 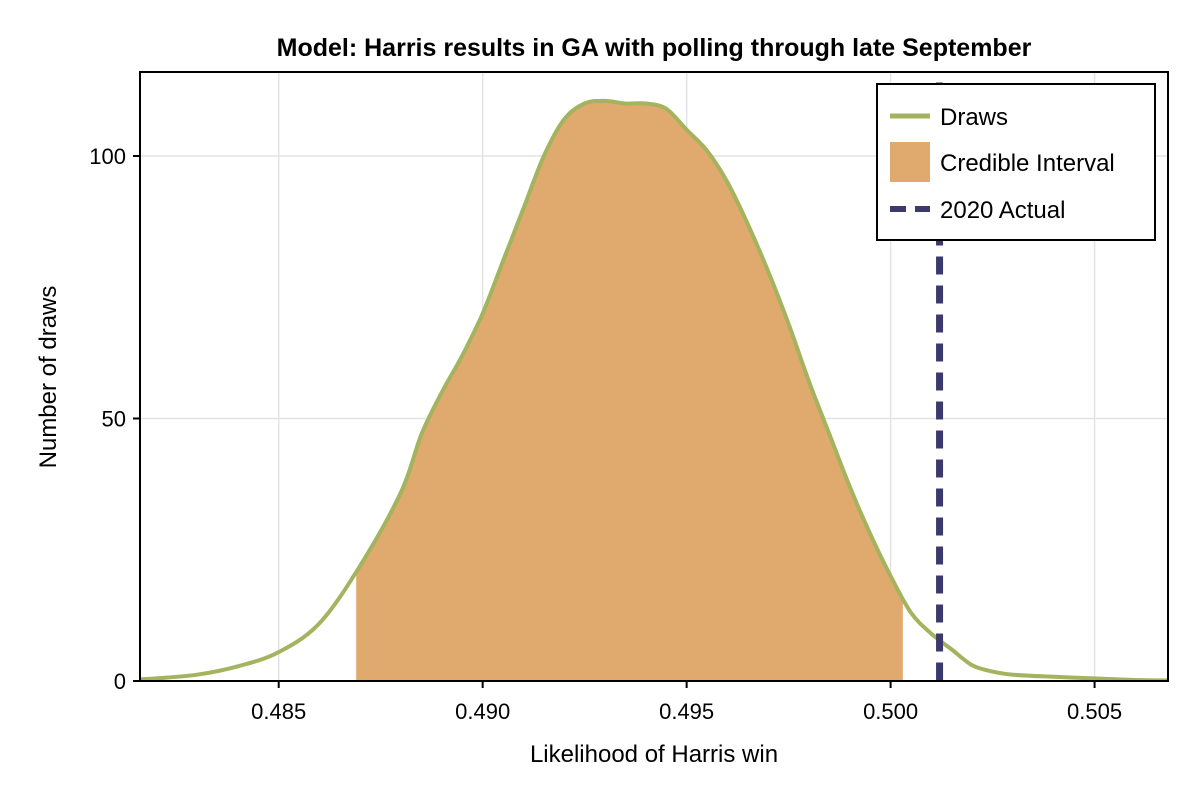 What do you see at coordinates (686, 711) in the screenshot?
I see `x-tick-label: 0.495` at bounding box center [686, 711].